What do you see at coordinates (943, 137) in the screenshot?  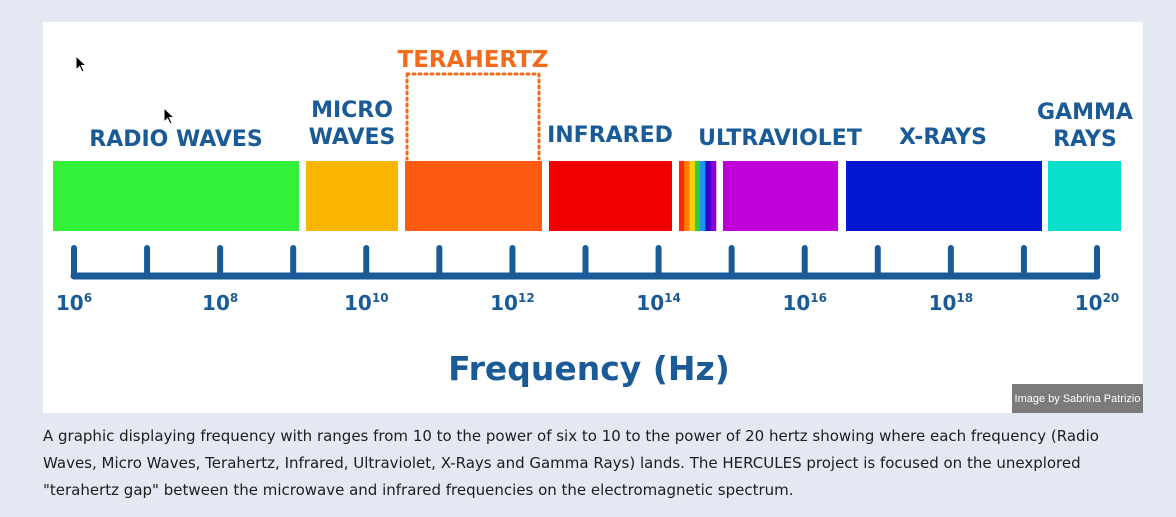 I see `band-label-x-rays: X-RAYS` at bounding box center [943, 137].